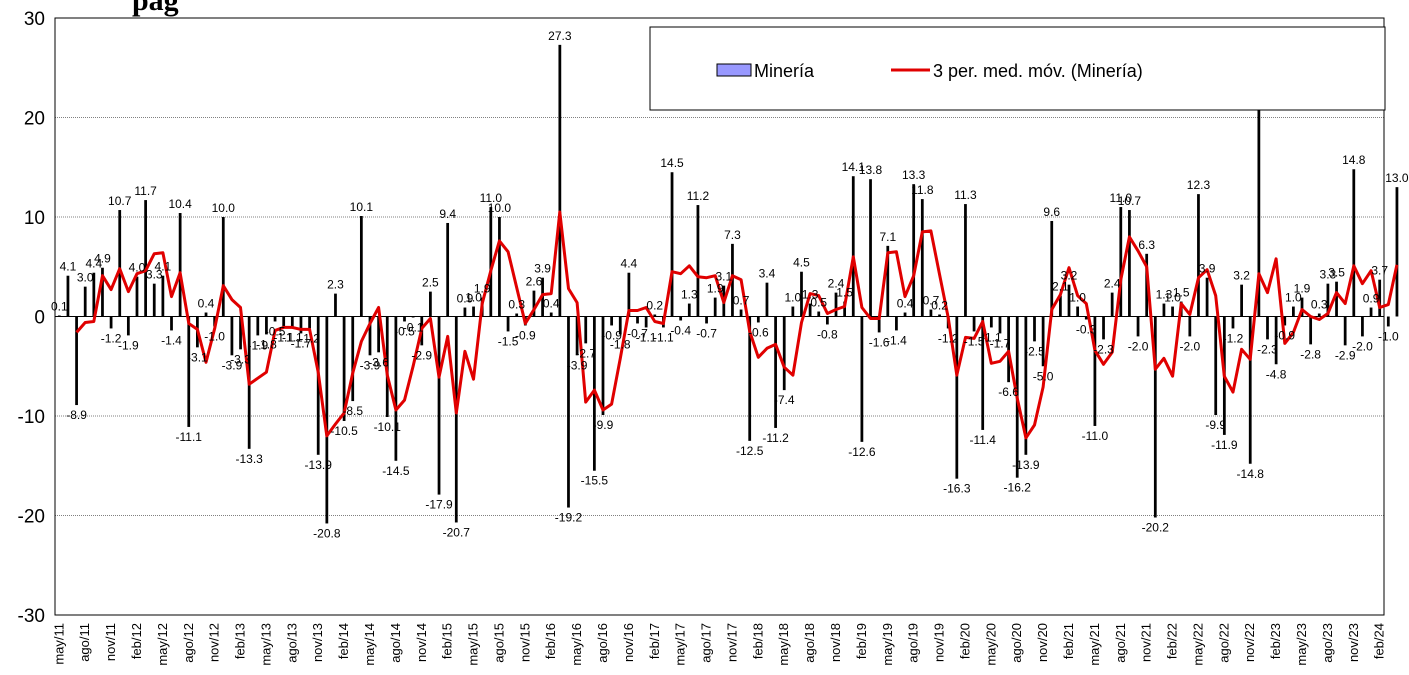 The width and height of the screenshot is (1409, 675). I want to click on data-label: -13.9, so click(1026, 465).